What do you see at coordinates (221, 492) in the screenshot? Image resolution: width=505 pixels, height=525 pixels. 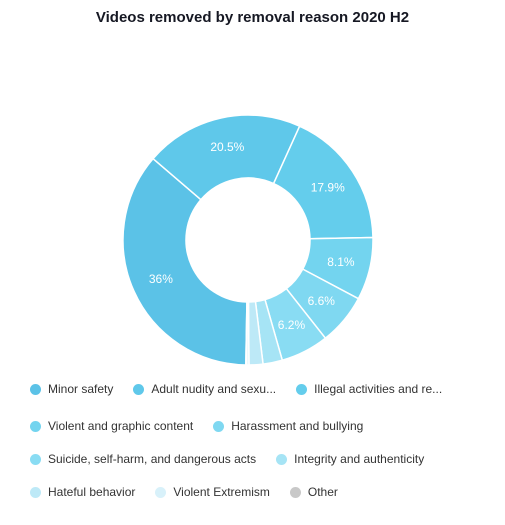 I see `legend-label: Violent Extremism` at bounding box center [221, 492].